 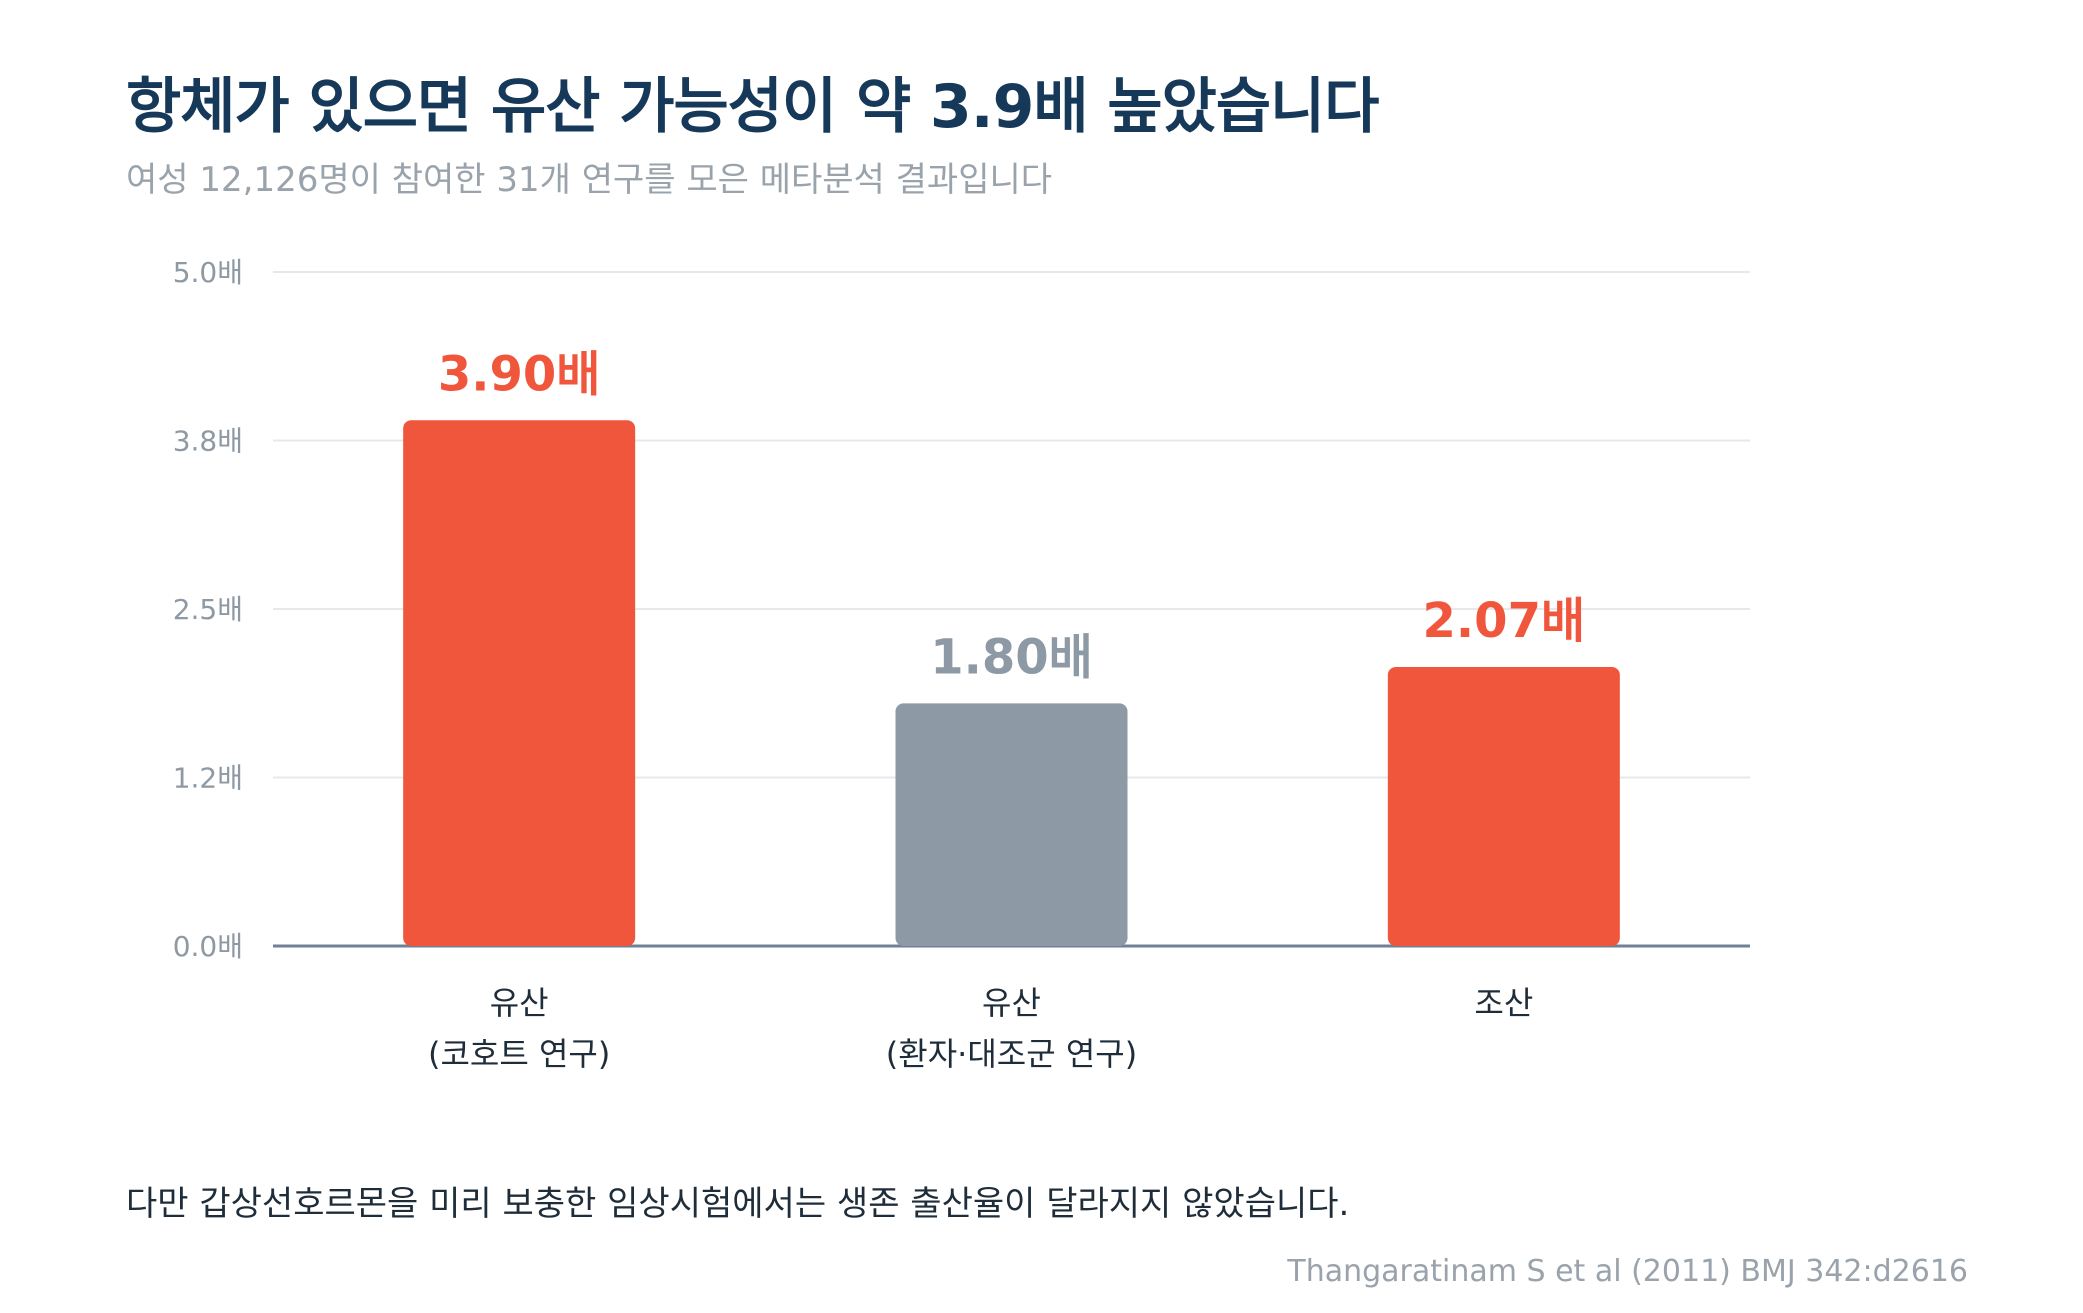 What do you see at coordinates (1011, 657) in the screenshot?
I see `data-label: 1.80배` at bounding box center [1011, 657].